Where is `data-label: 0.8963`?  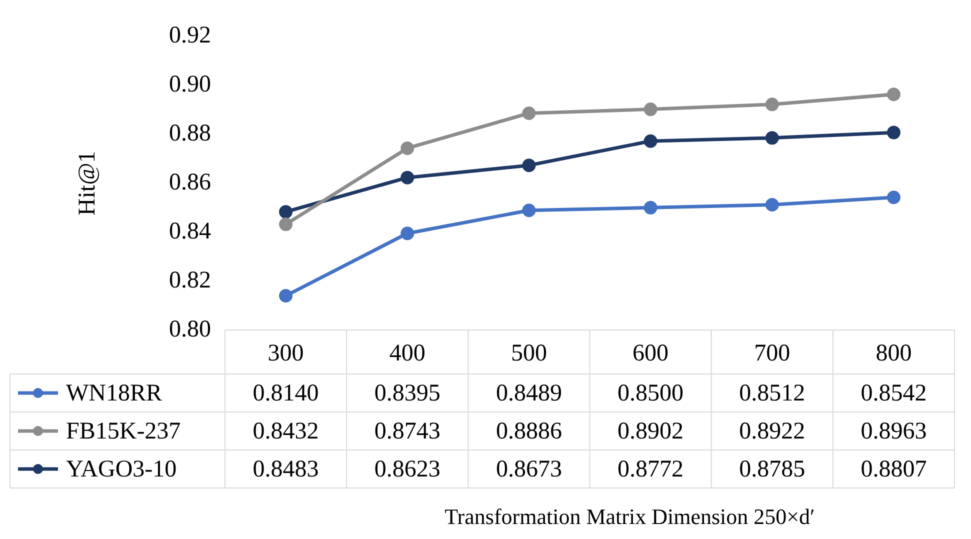 data-label: 0.8963 is located at coordinates (893, 431).